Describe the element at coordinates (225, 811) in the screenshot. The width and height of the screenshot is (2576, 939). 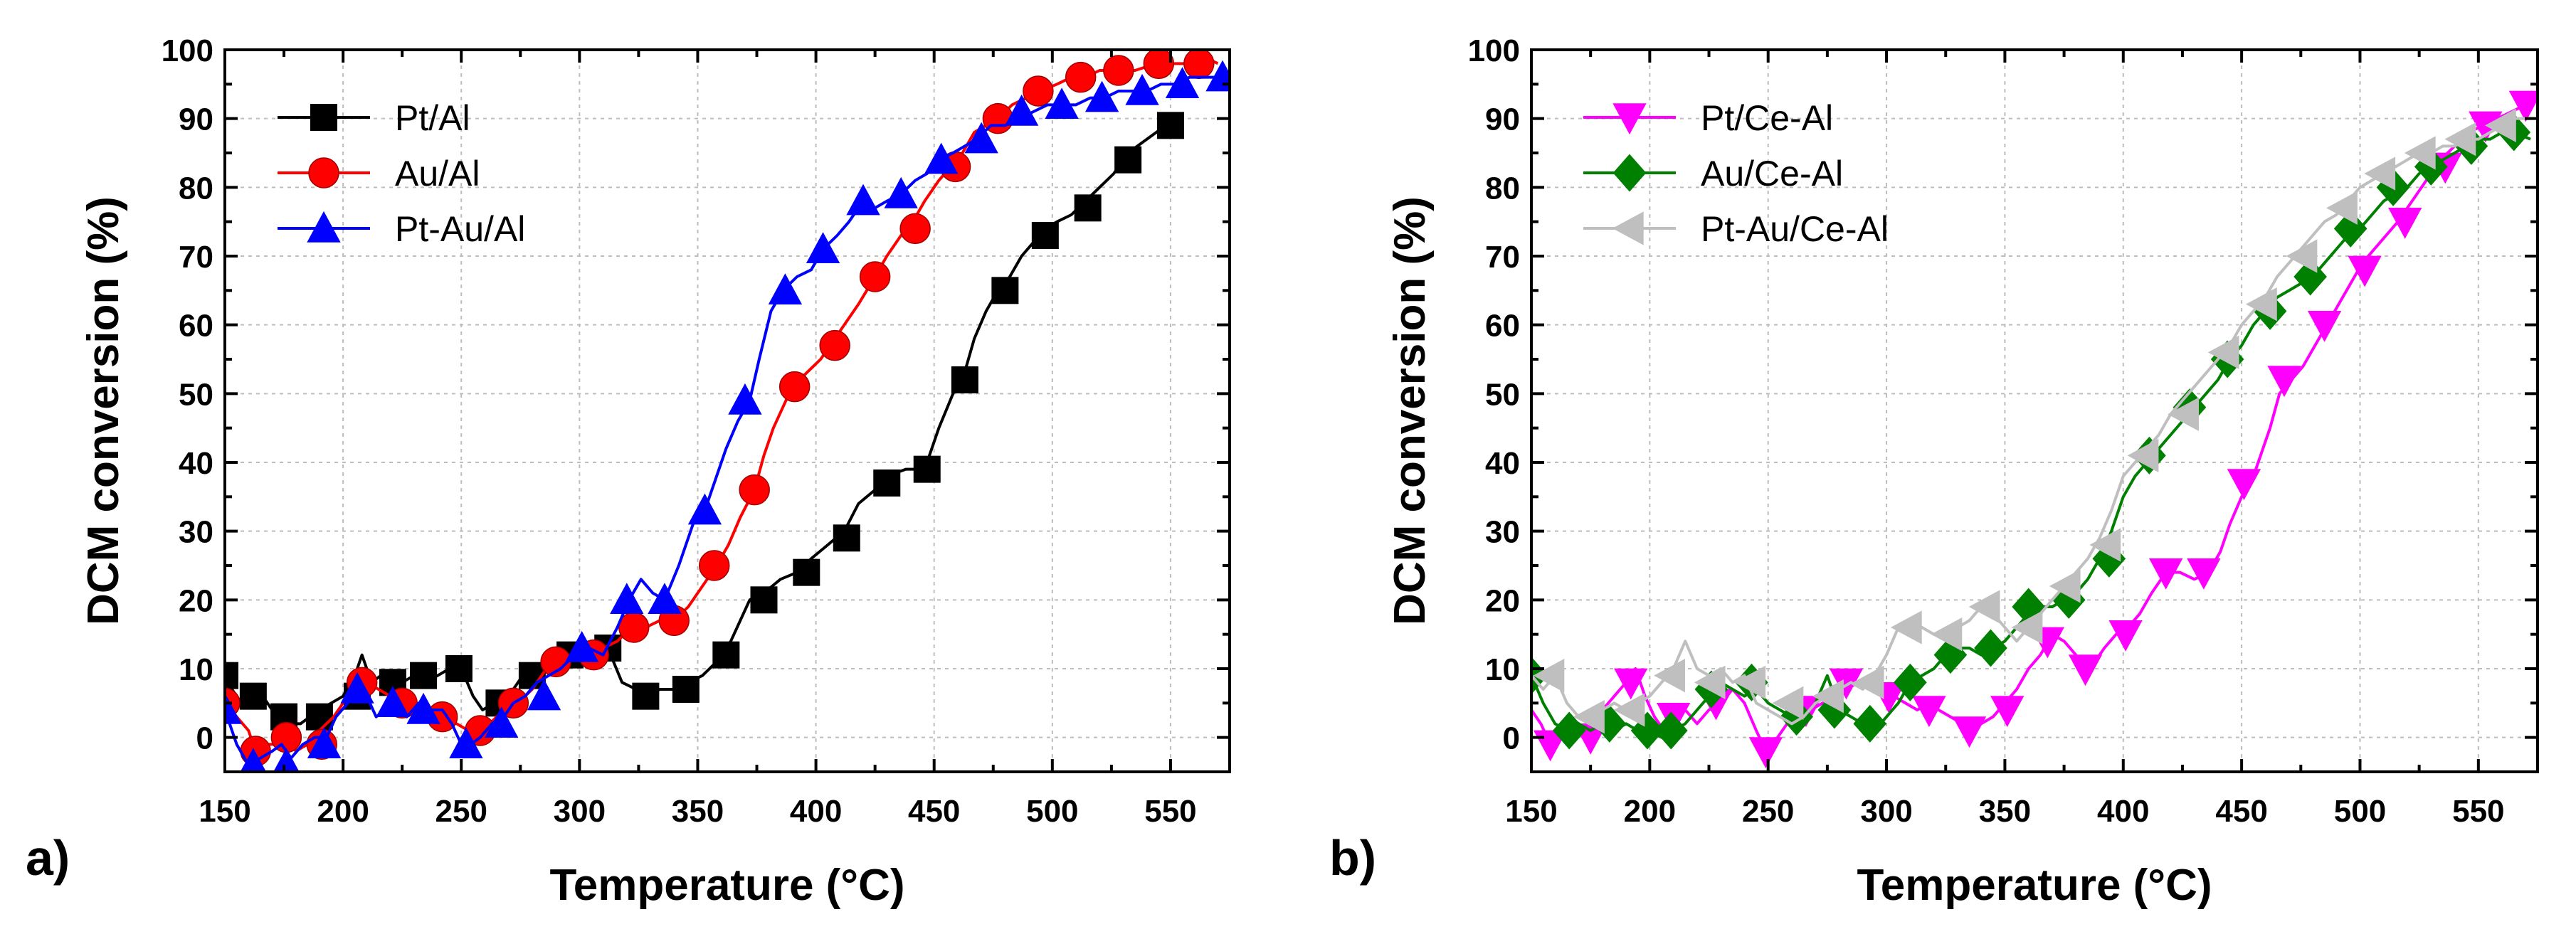
I see `x-tick-label: 150` at that location.